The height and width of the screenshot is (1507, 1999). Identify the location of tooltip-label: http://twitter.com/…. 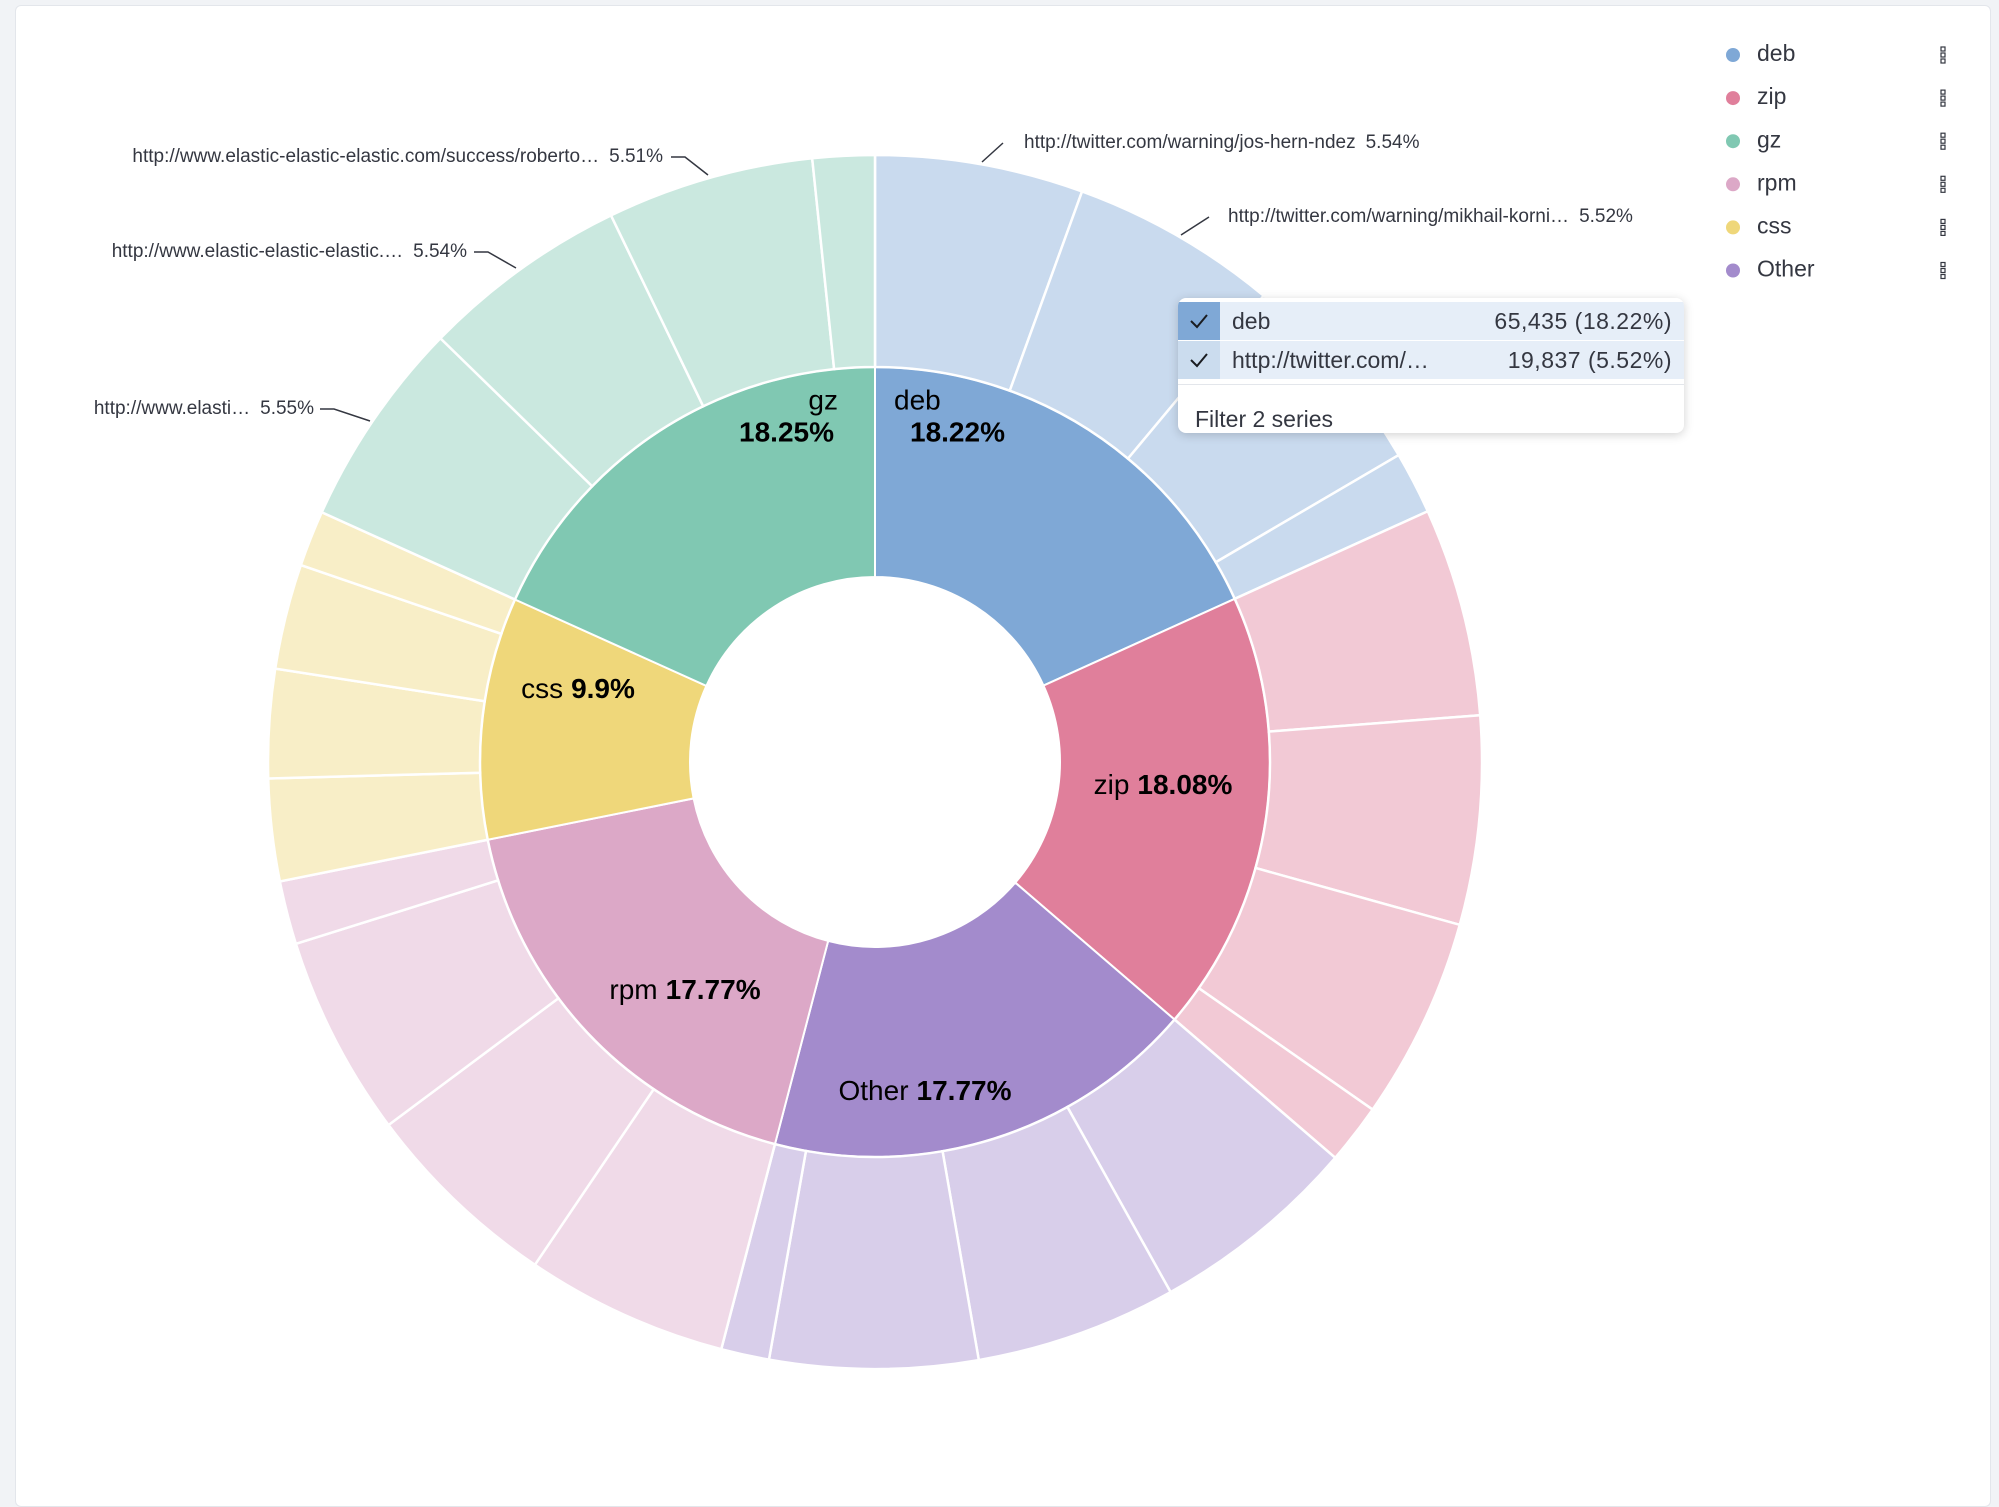
(1330, 359).